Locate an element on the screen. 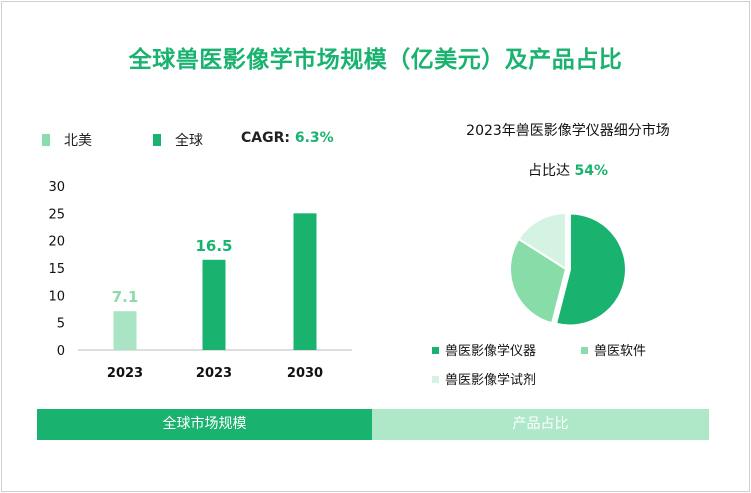 The width and height of the screenshot is (751, 493). pie-title-value: 54% is located at coordinates (591, 171).